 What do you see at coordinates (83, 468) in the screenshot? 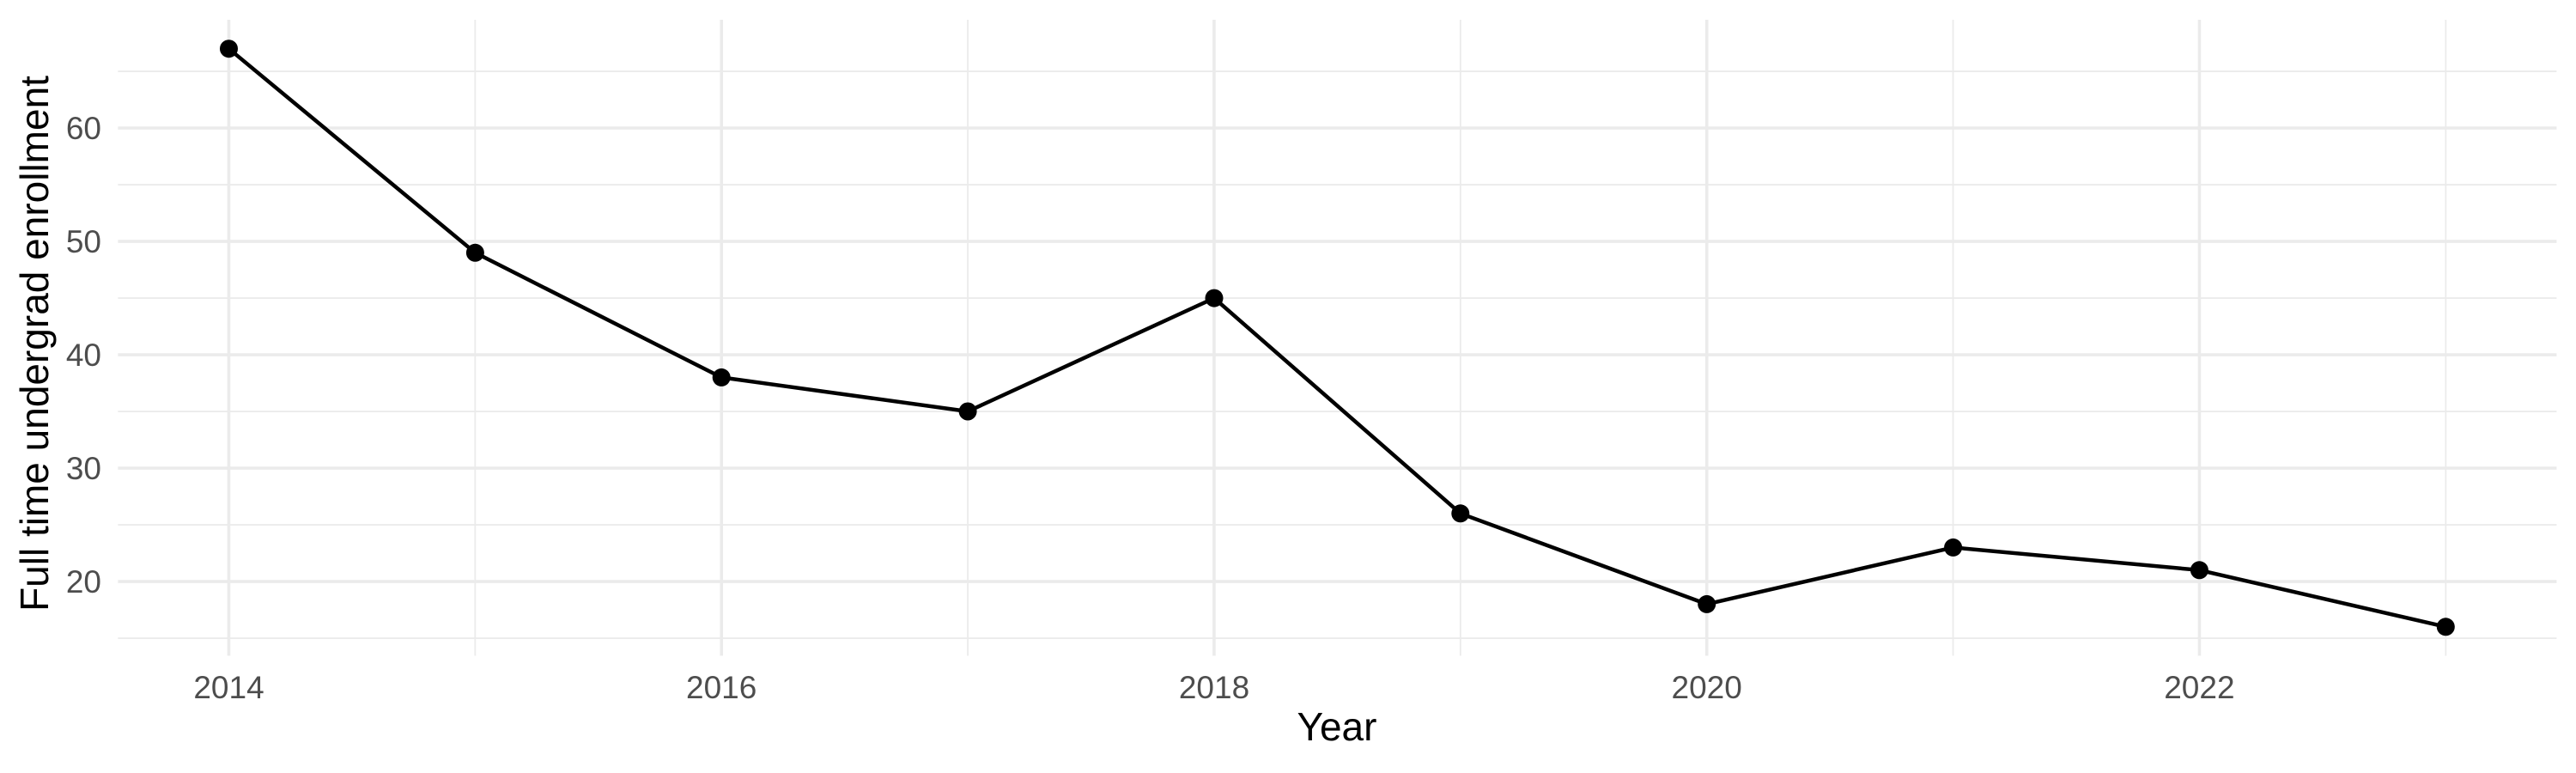
I see `y-tick-label-30: 30` at bounding box center [83, 468].